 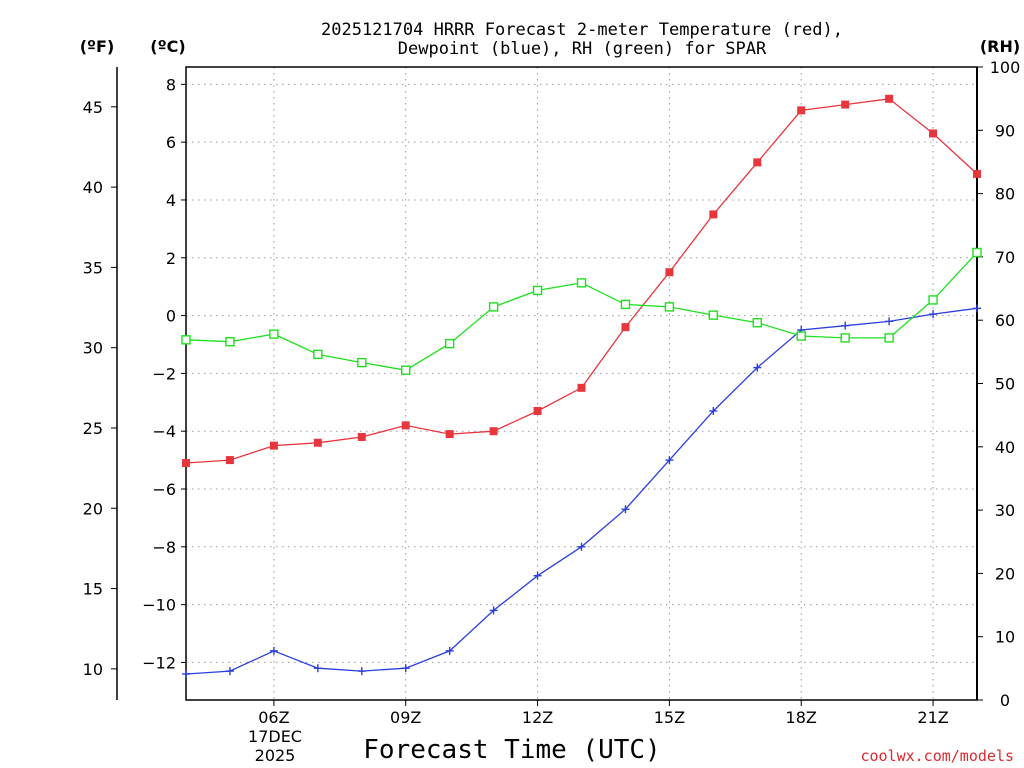 I want to click on fahrenheit-tick-label: 30, so click(x=93, y=348).